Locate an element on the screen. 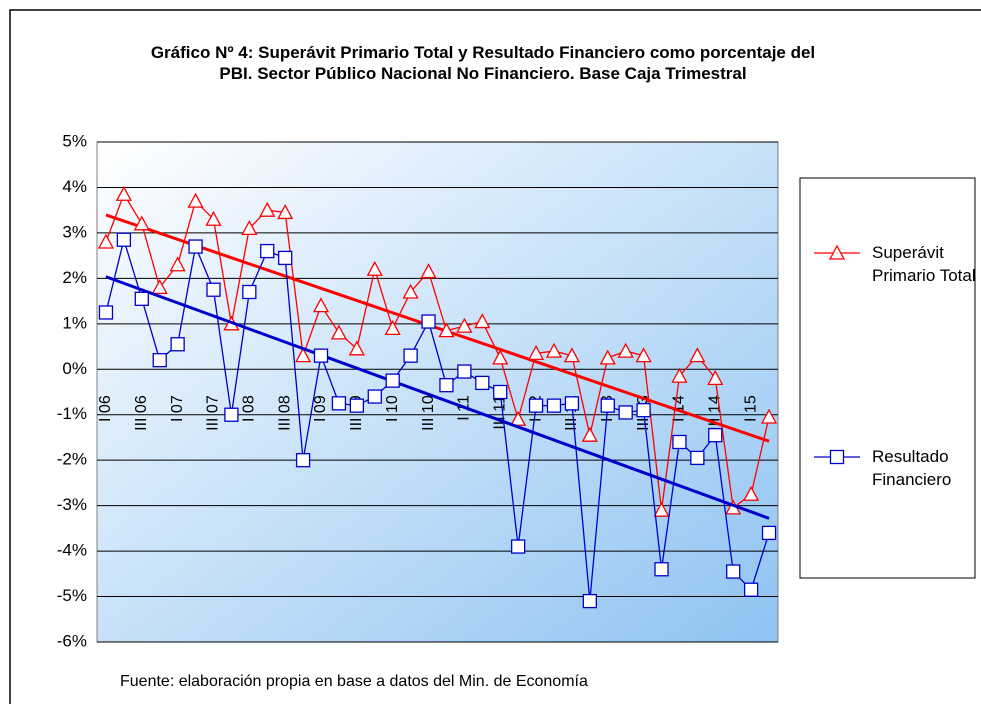 Image resolution: width=981 pixels, height=704 pixels. x-tick-label: I 06 is located at coordinates (105, 408).